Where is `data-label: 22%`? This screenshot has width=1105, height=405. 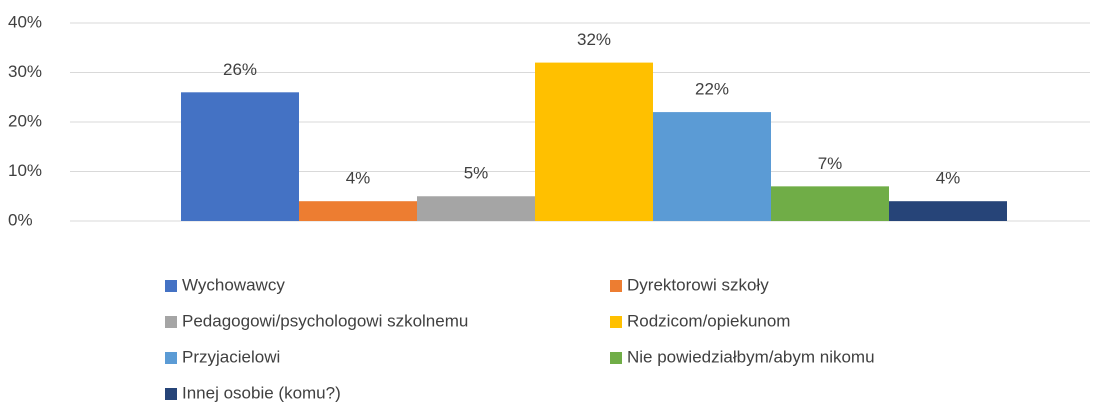 data-label: 22% is located at coordinates (712, 89).